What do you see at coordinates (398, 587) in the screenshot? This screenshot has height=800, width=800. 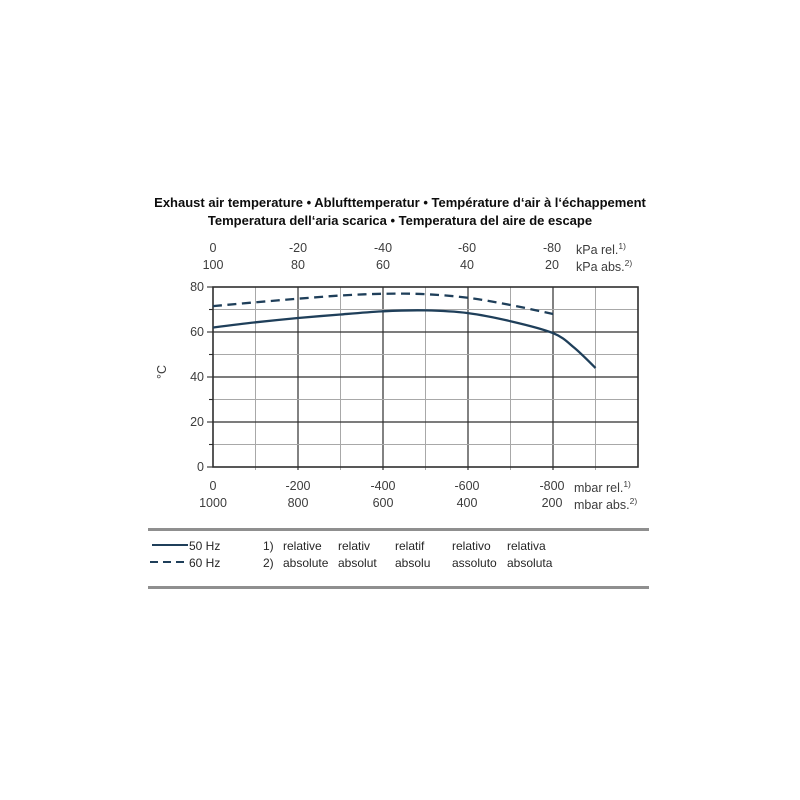 I see `divider-bottom` at bounding box center [398, 587].